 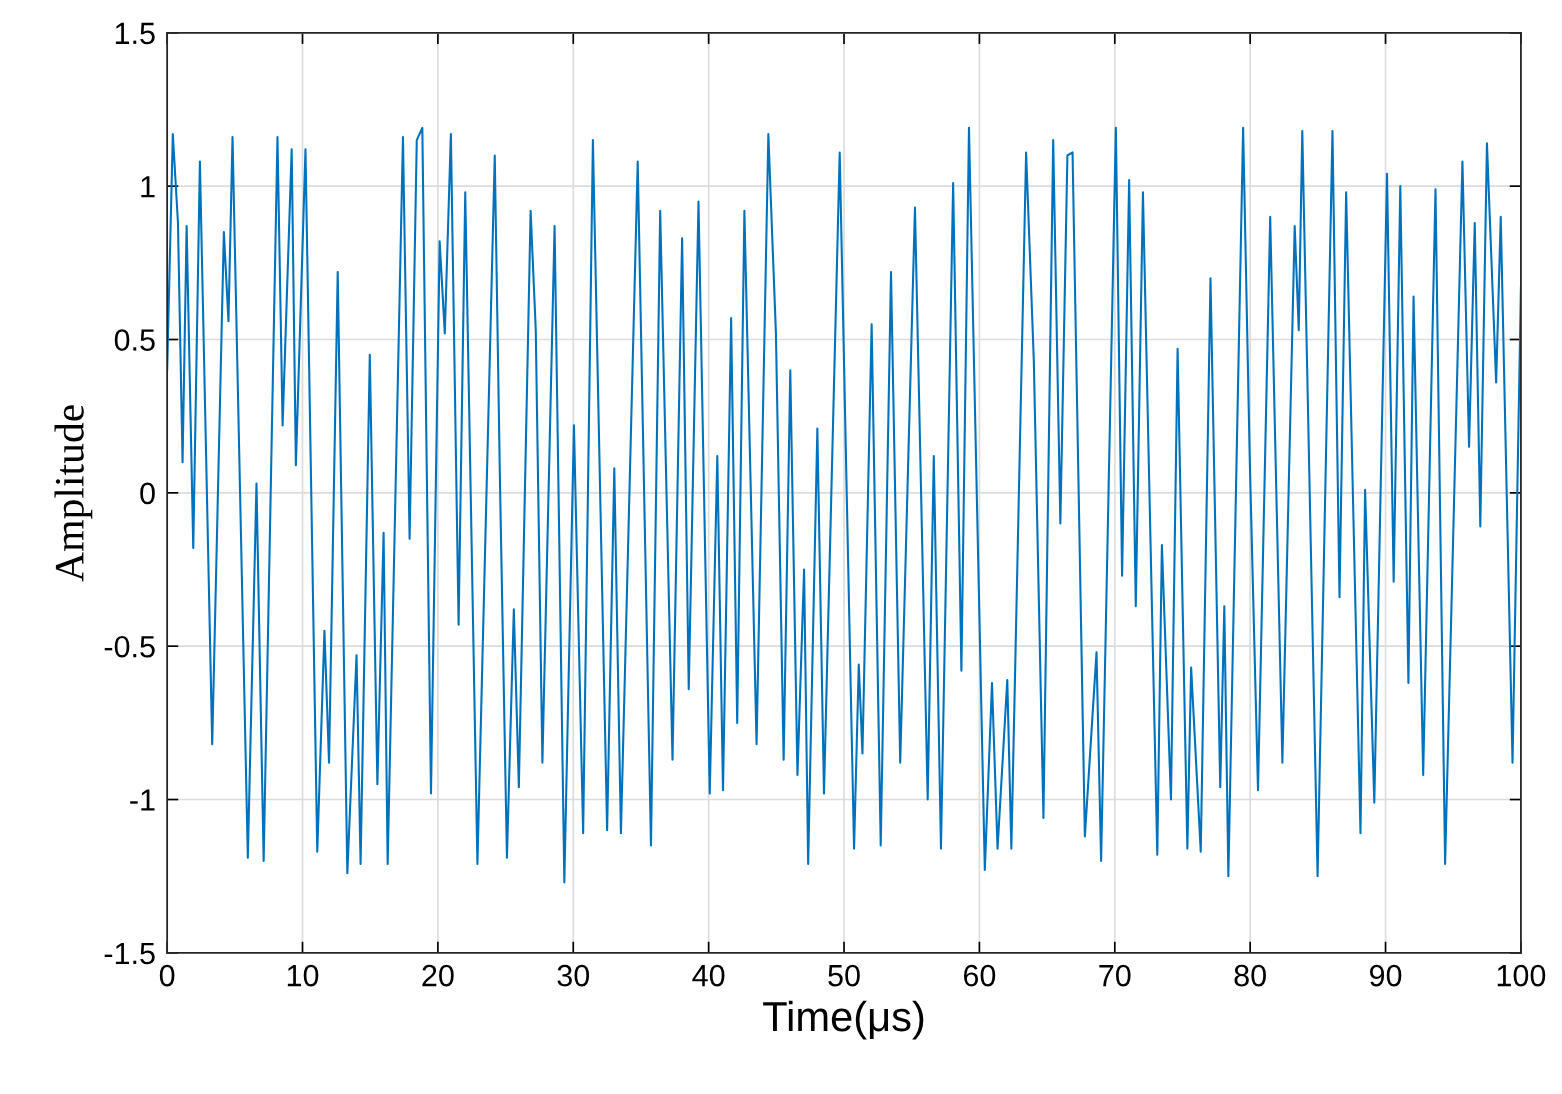 What do you see at coordinates (303, 975) in the screenshot?
I see `x-tick-label: 10` at bounding box center [303, 975].